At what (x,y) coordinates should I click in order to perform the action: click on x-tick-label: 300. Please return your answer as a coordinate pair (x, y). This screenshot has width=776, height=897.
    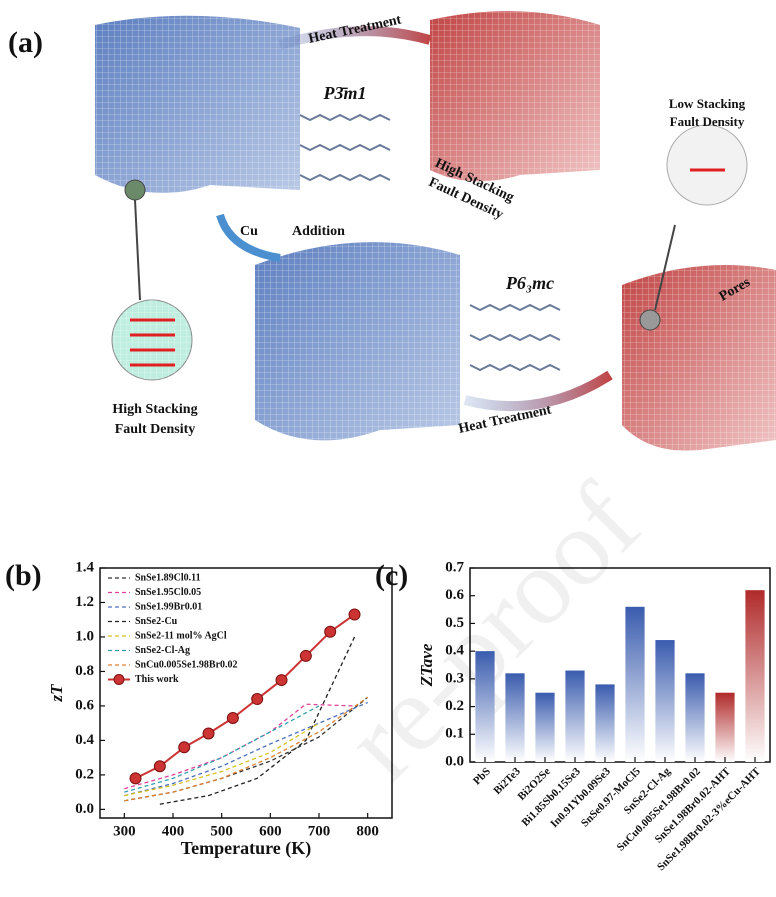
    Looking at the image, I should click on (124, 831).